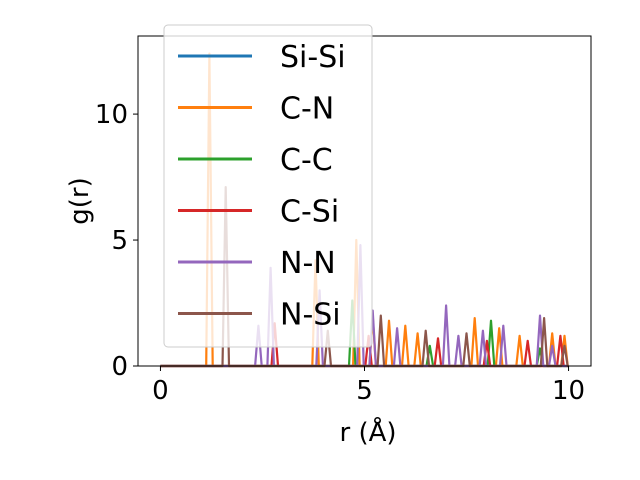 This screenshot has height=480, width=640. Describe the element at coordinates (111, 115) in the screenshot. I see `y-tick-label: 10` at that location.